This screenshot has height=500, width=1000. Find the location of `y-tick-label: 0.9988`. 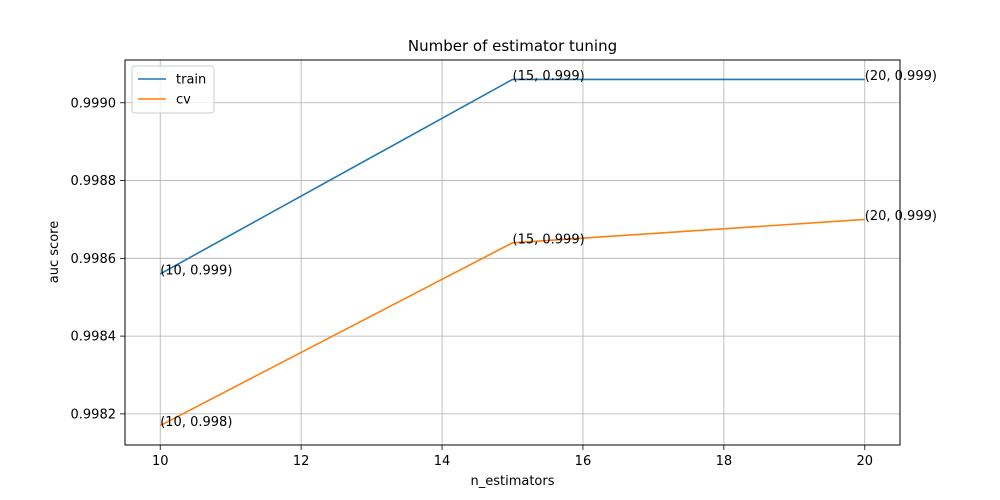

y-tick-label: 0.9988 is located at coordinates (94, 181).